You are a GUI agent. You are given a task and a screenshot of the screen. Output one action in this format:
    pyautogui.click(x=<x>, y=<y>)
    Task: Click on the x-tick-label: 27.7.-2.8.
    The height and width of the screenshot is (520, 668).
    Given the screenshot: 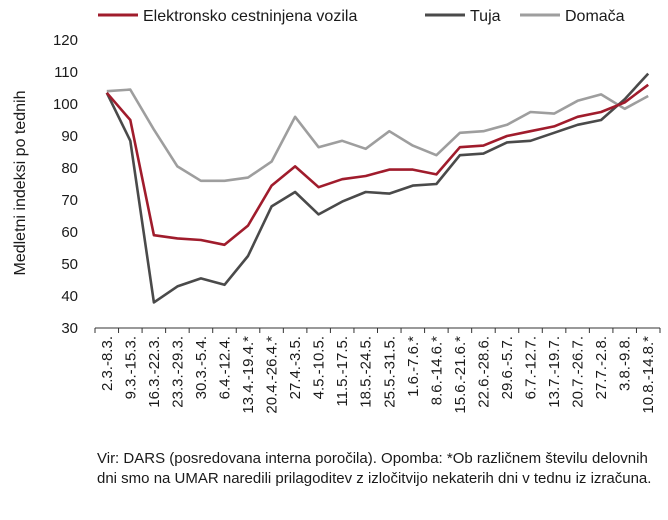 What is the action you would take?
    pyautogui.click(x=601, y=367)
    